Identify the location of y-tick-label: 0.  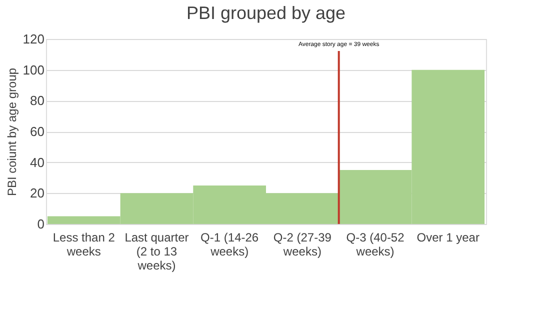
(40, 224).